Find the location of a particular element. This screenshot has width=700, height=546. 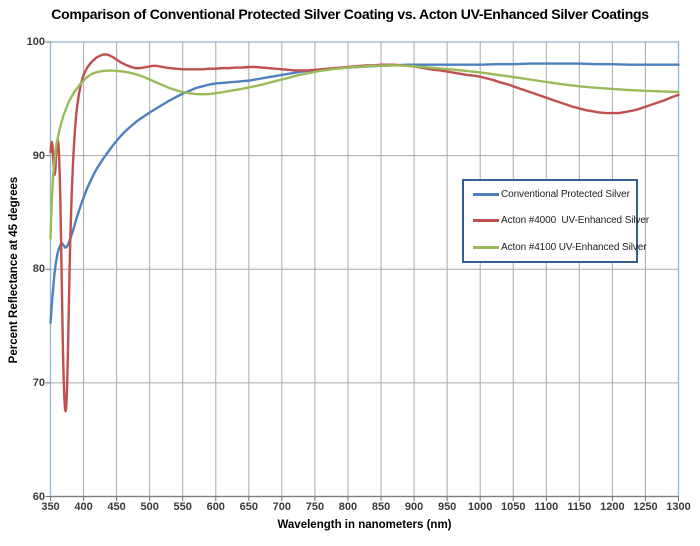

legend-item-acton-4000: Acton #4000 UV-Enhanced Silver is located at coordinates (561, 220).